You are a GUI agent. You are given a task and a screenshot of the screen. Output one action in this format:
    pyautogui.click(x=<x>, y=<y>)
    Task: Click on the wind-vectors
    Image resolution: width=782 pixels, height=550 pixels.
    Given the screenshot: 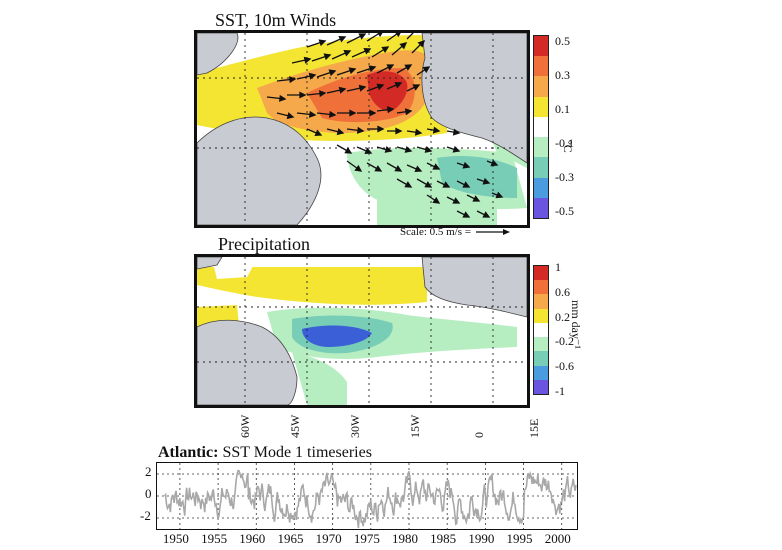 What is the action you would take?
    pyautogui.click(x=385, y=125)
    